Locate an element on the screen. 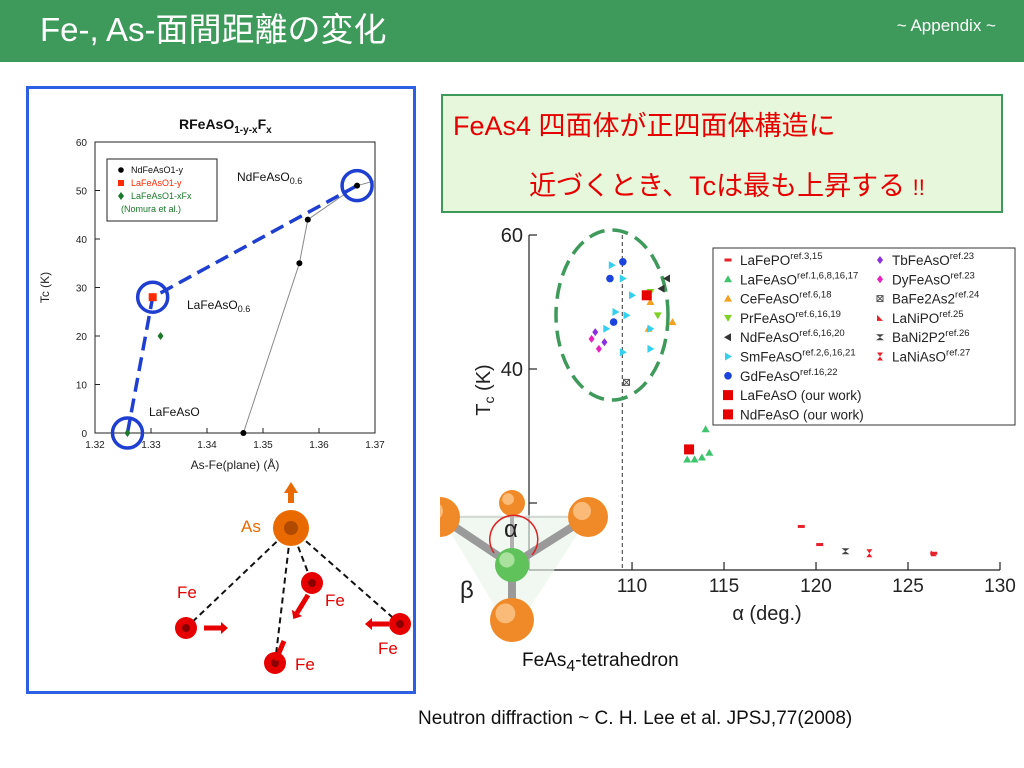 This screenshot has height=768, width=1024. chart-title: RFeAsO1-y-xFx is located at coordinates (225, 126).